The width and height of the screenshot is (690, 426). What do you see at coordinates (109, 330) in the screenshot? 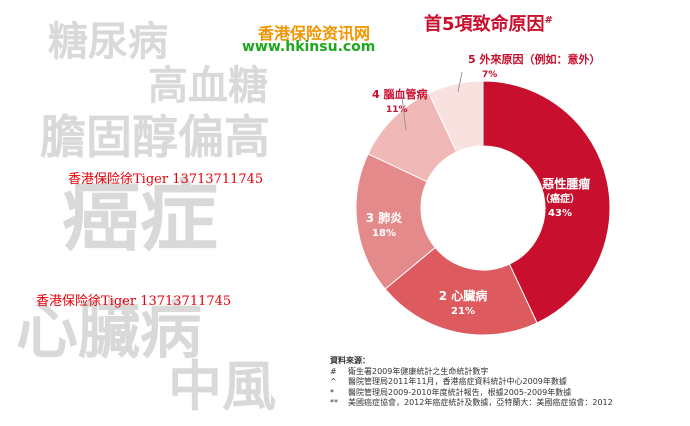
I see `bg-word-heart-disease: 心臟病` at bounding box center [109, 330].